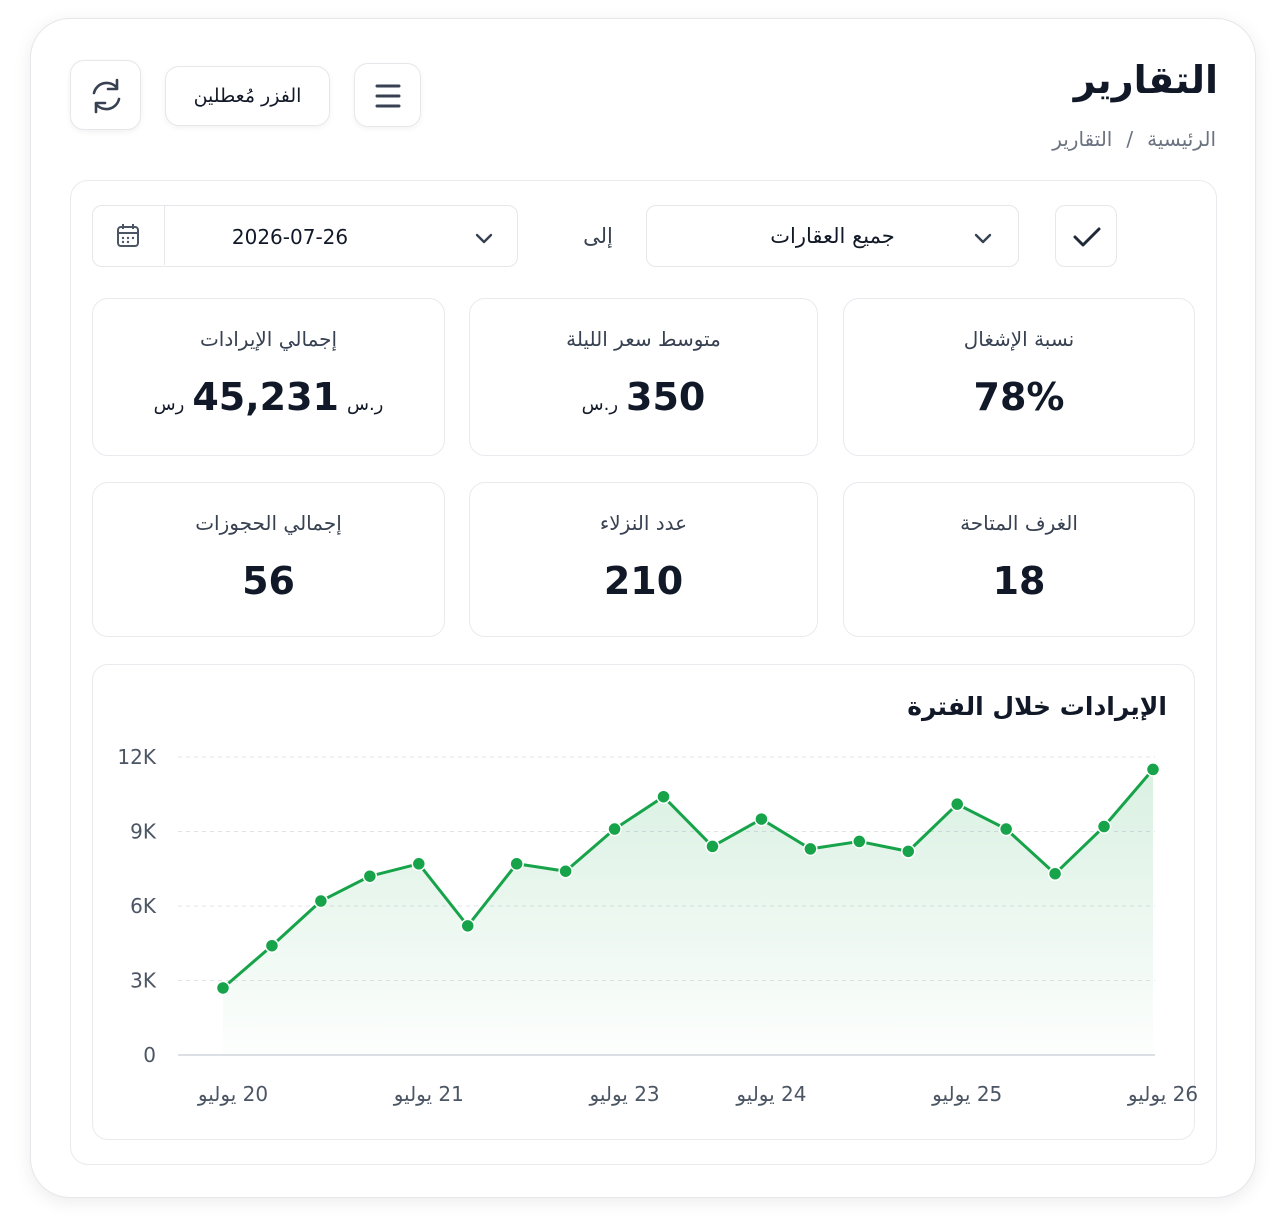 The width and height of the screenshot is (1284, 1225). Describe the element at coordinates (143, 981) in the screenshot. I see `y-tick-label: 3K` at that location.